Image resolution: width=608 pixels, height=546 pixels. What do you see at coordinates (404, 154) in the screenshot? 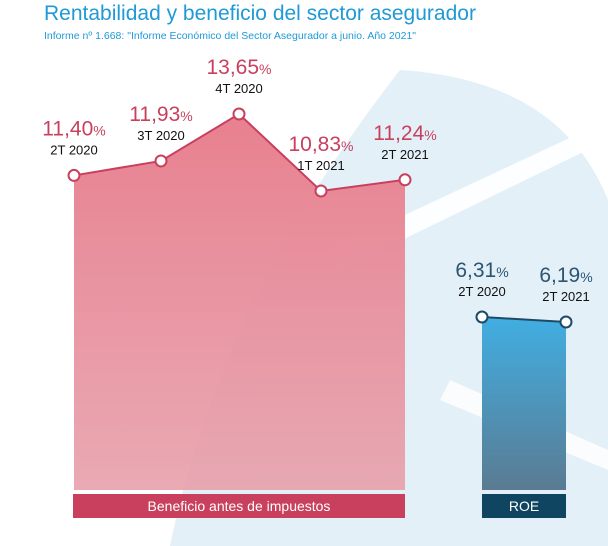
I see `beneficio-category-label: 2T 2021` at bounding box center [404, 154].